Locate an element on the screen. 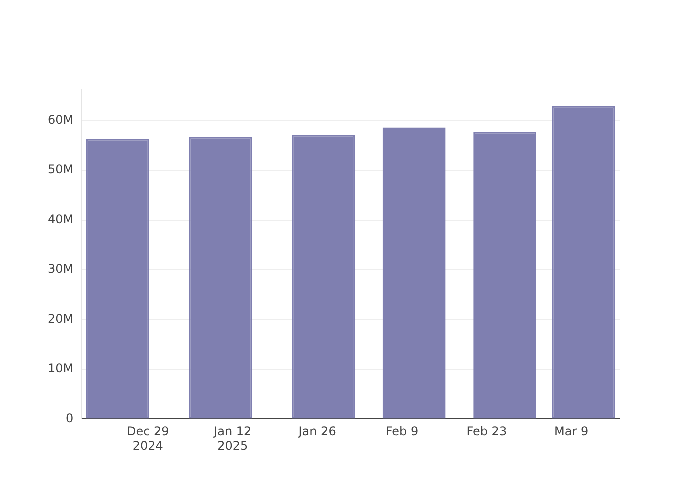 This screenshot has height=500, width=700. y-tick-label: 40M is located at coordinates (61, 219).